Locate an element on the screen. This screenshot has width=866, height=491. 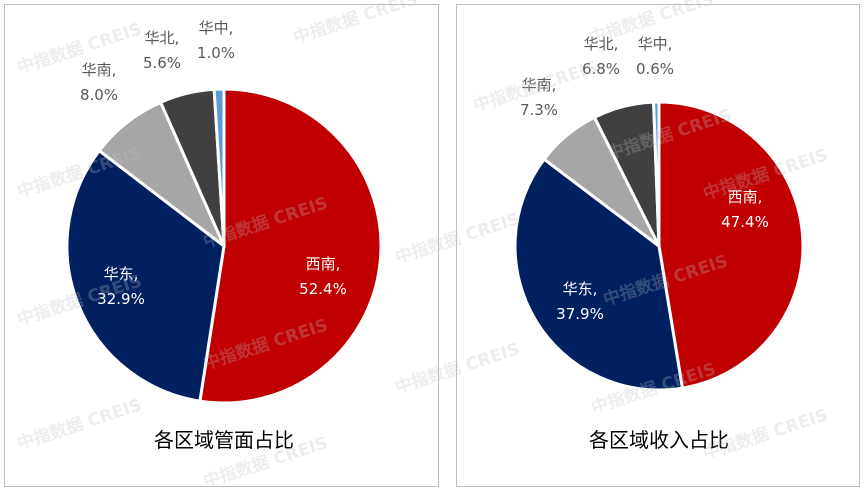
data-label-southwest: 西南, 47.4% is located at coordinates (745, 209).